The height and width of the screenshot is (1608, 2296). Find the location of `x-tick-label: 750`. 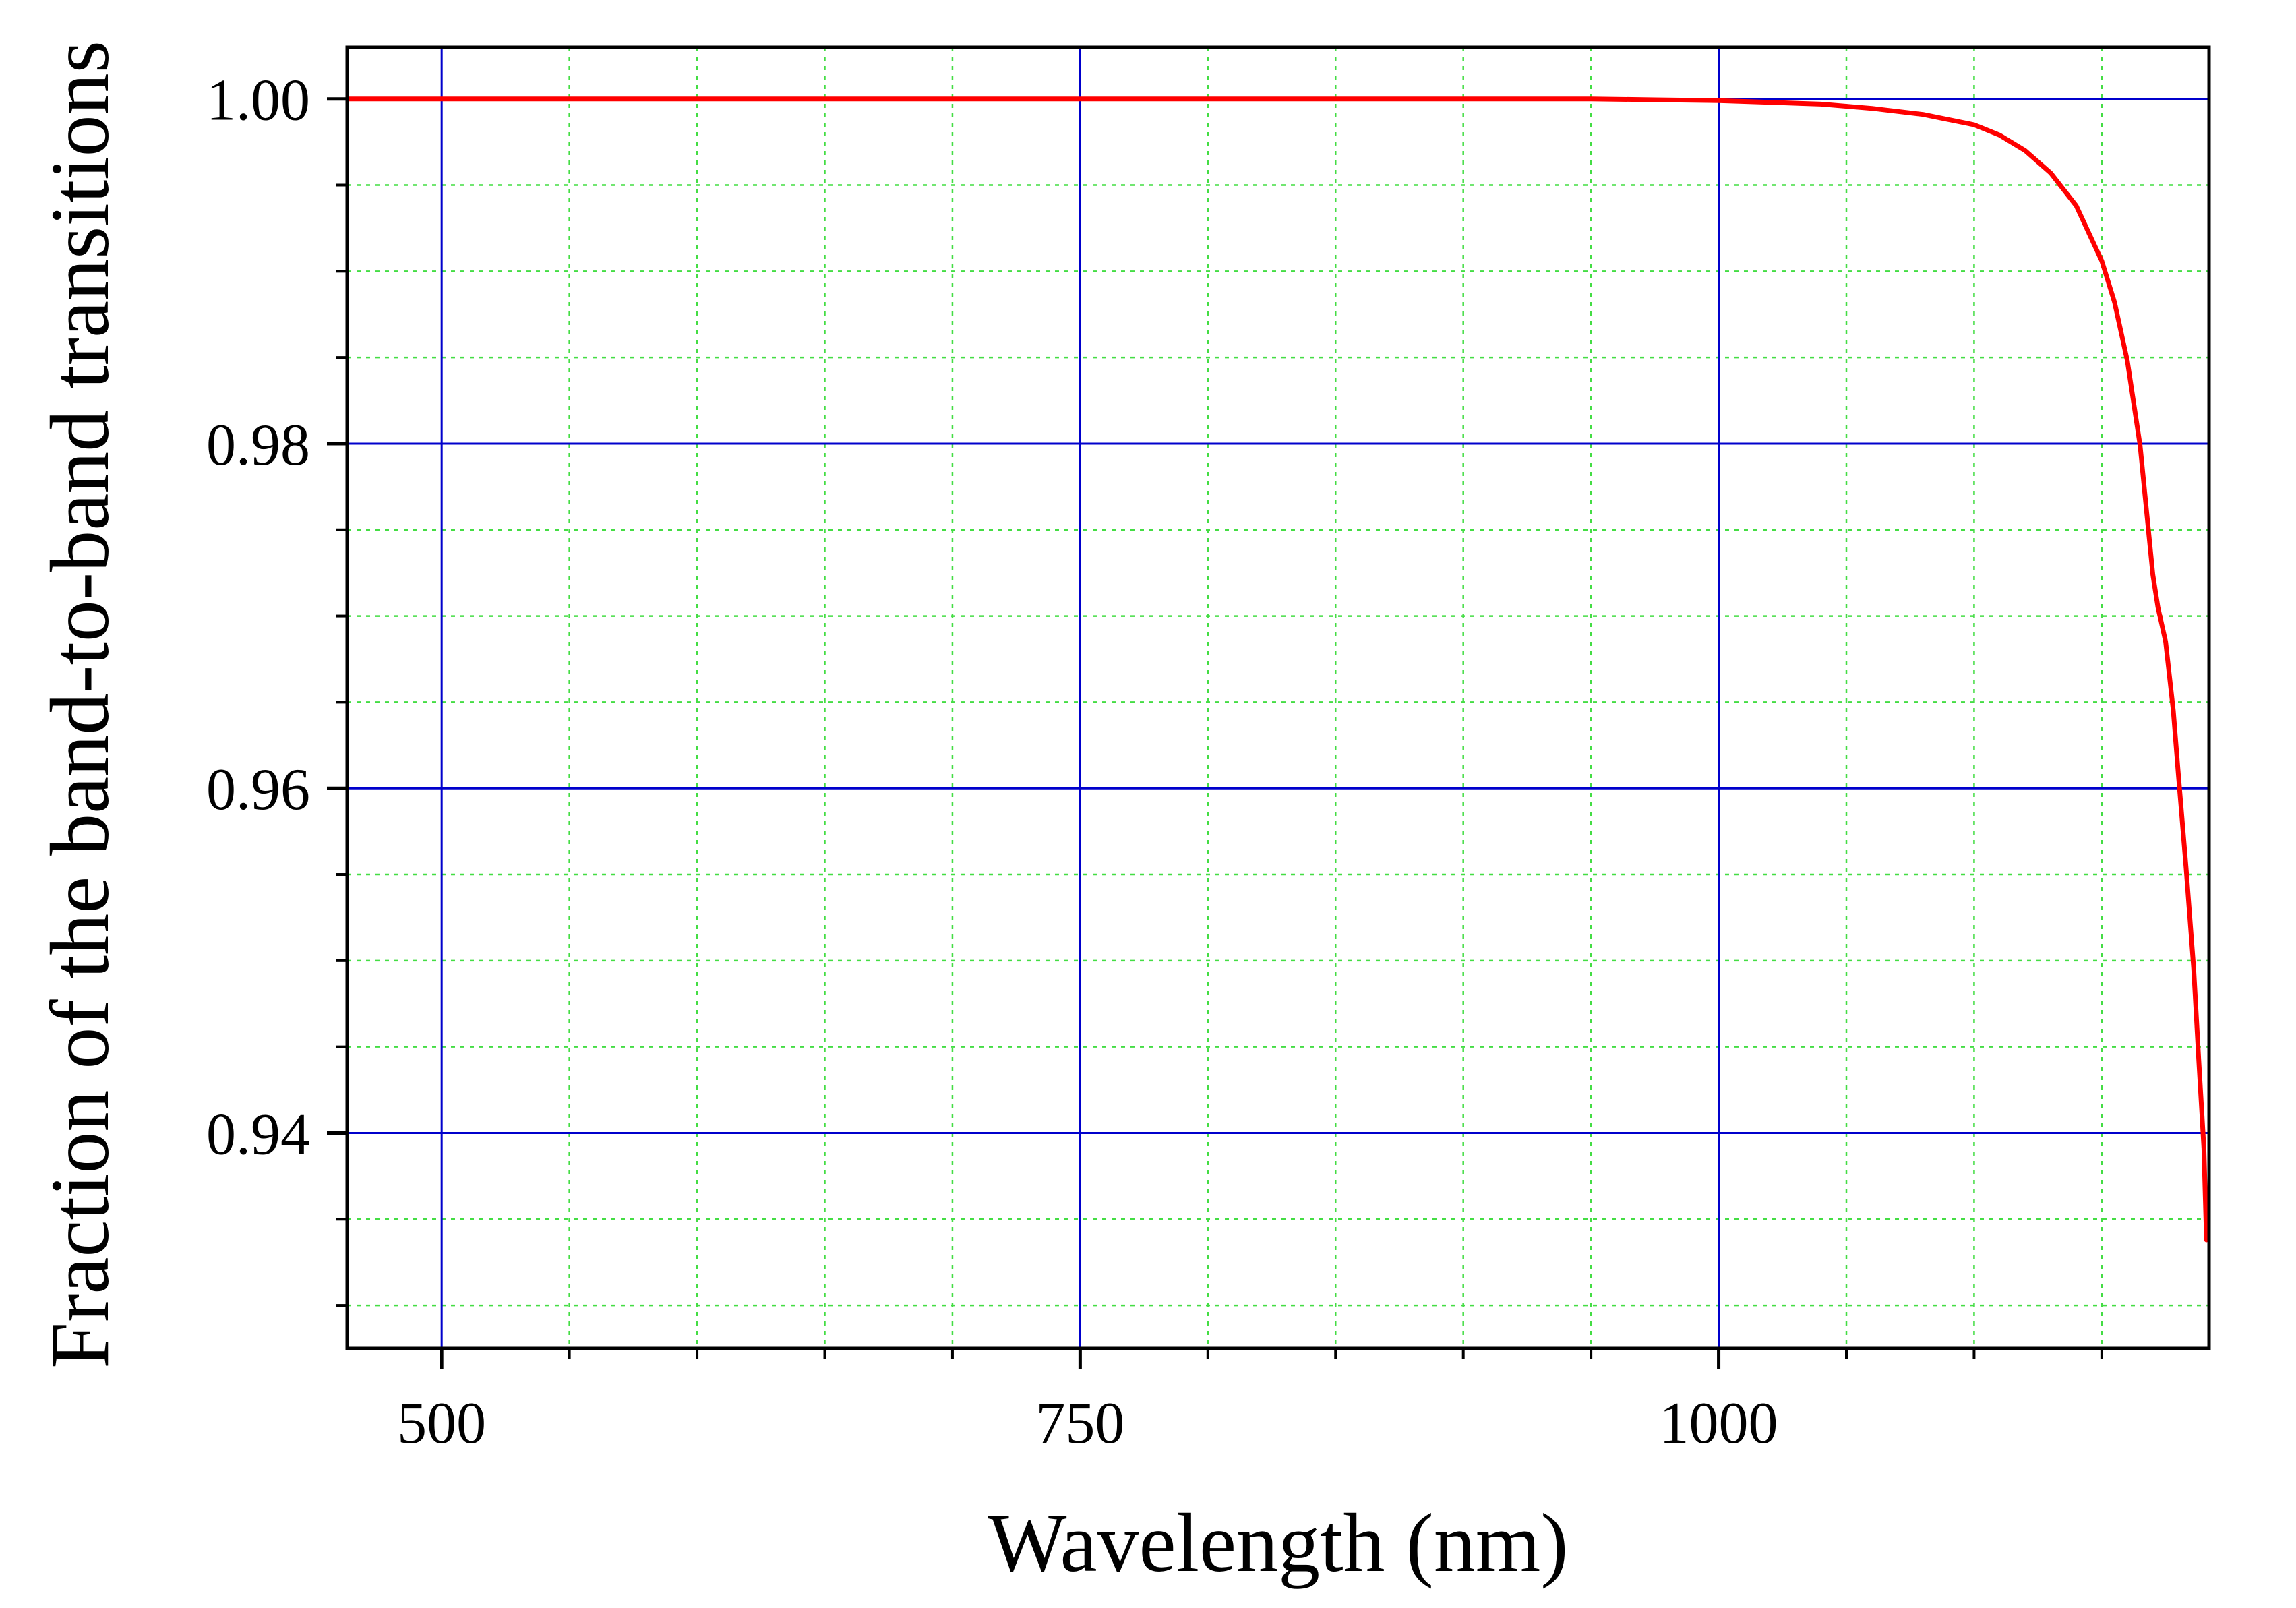

x-tick-label: 750 is located at coordinates (1079, 1423).